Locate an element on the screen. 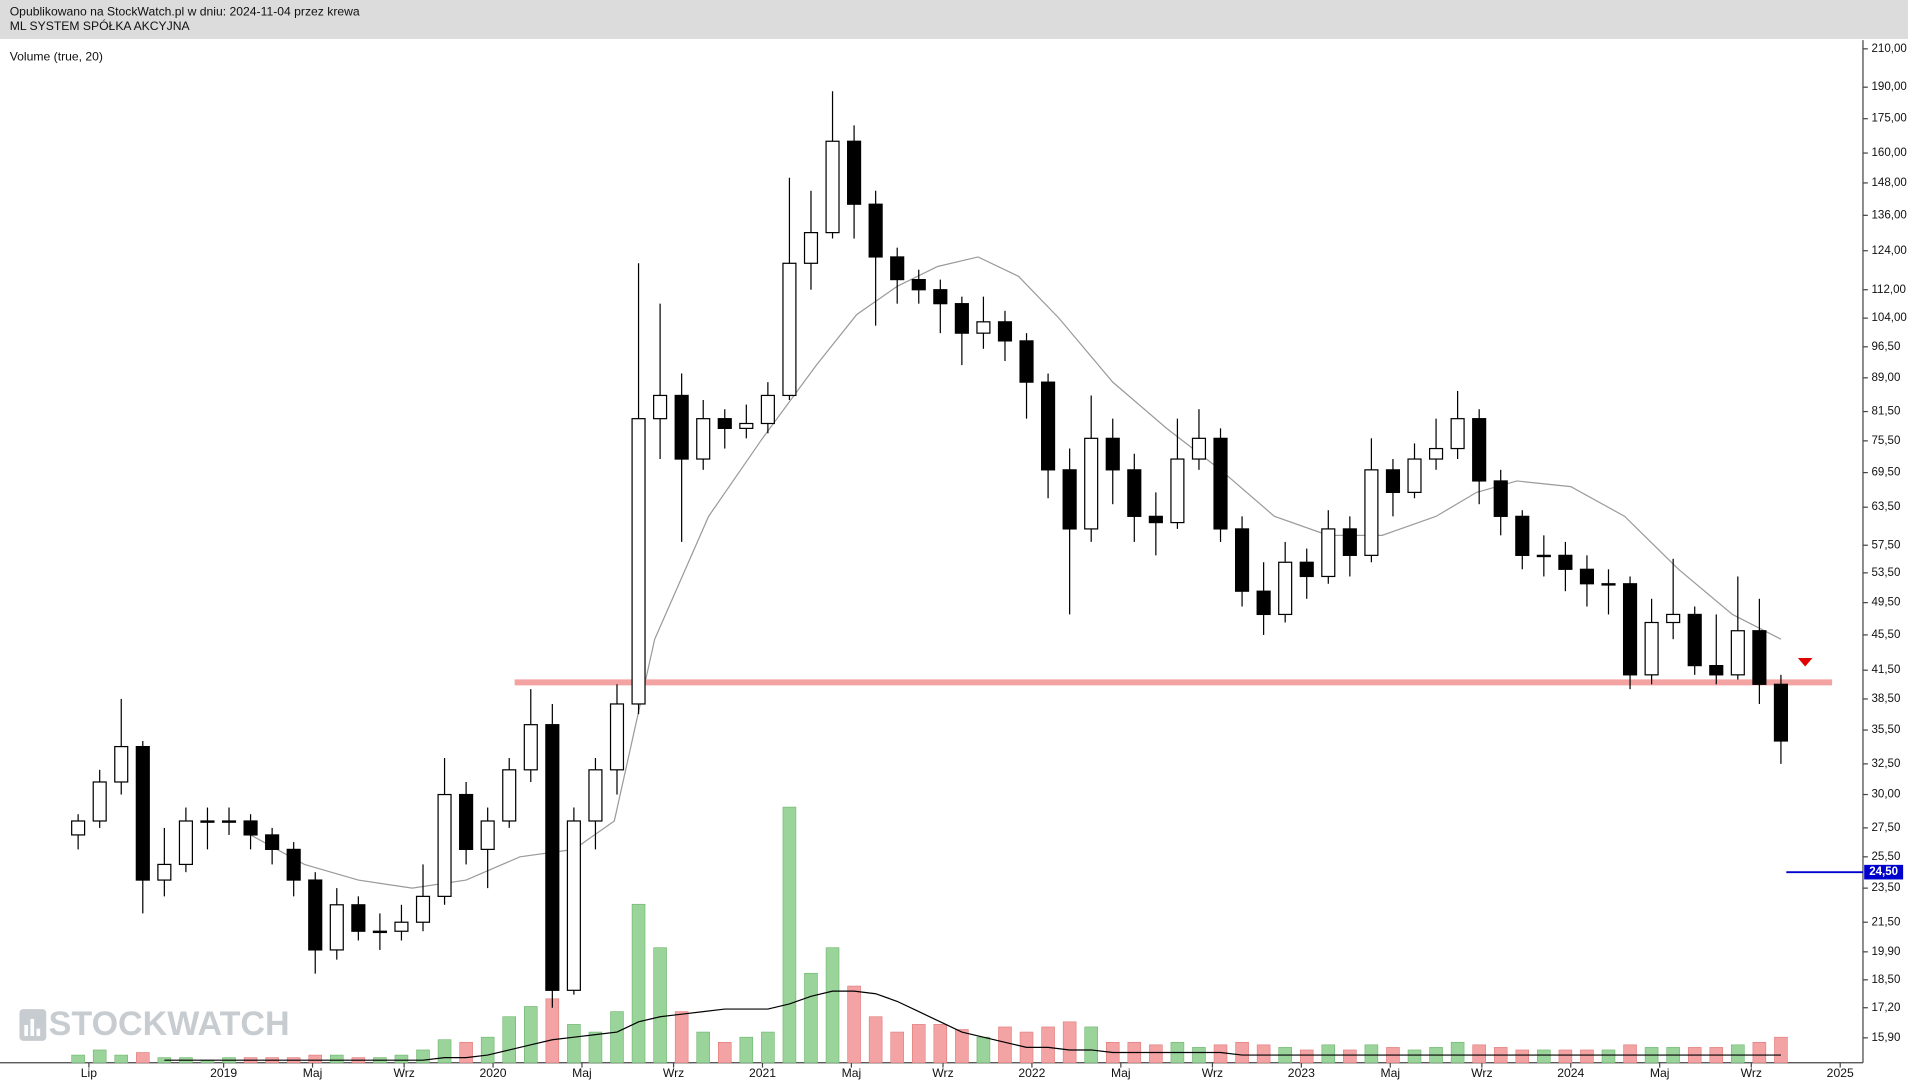 The image size is (1908, 1081). y-tick-label: 69,50 is located at coordinates (1885, 473).